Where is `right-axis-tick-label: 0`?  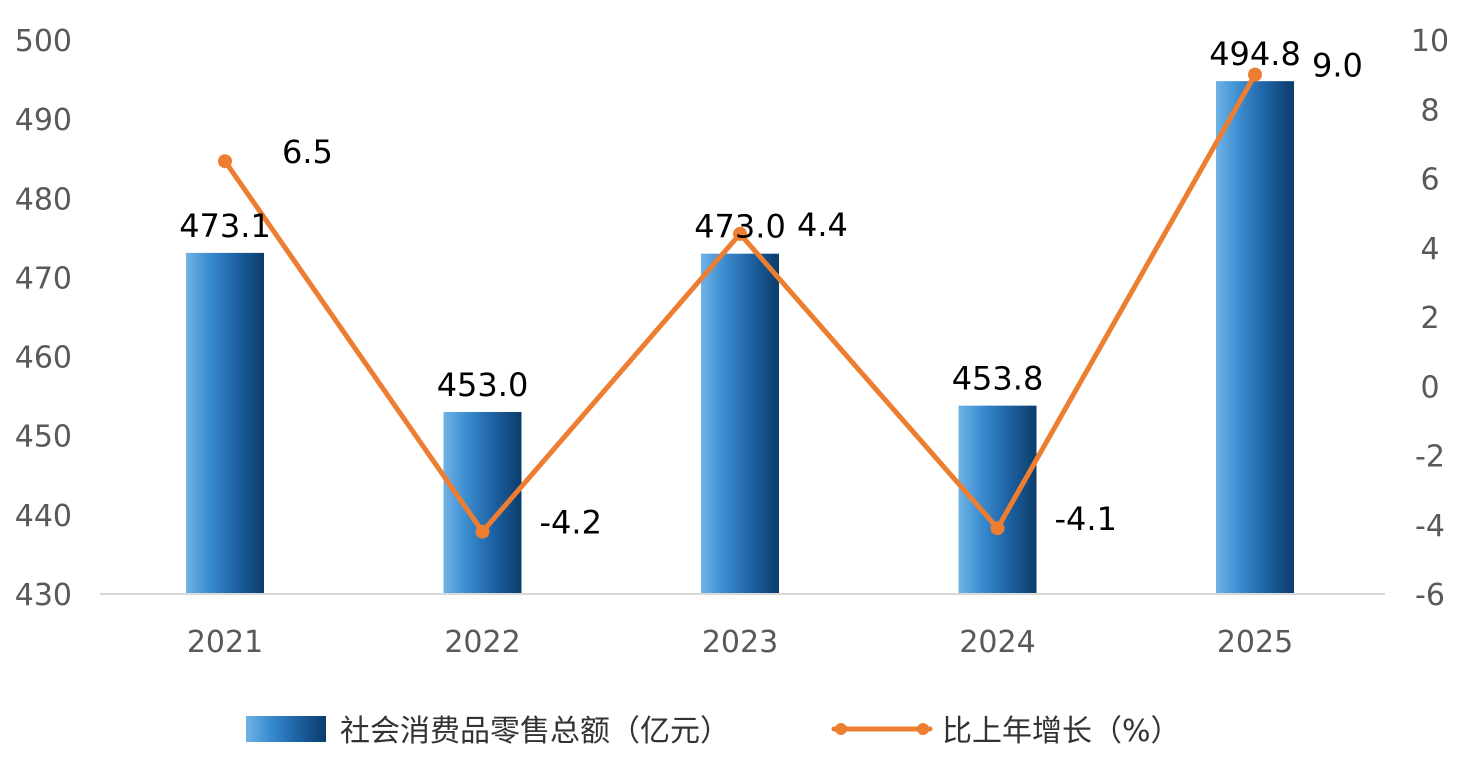 right-axis-tick-label: 0 is located at coordinates (1429, 387).